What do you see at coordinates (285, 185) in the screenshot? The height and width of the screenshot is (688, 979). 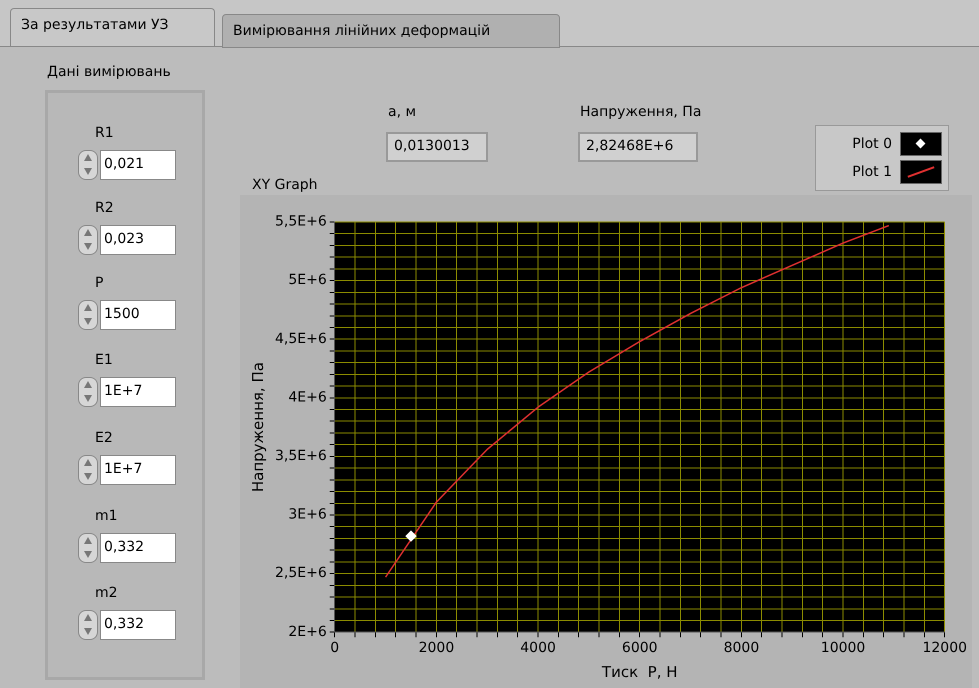 I see `chart-title: XY Graph` at bounding box center [285, 185].